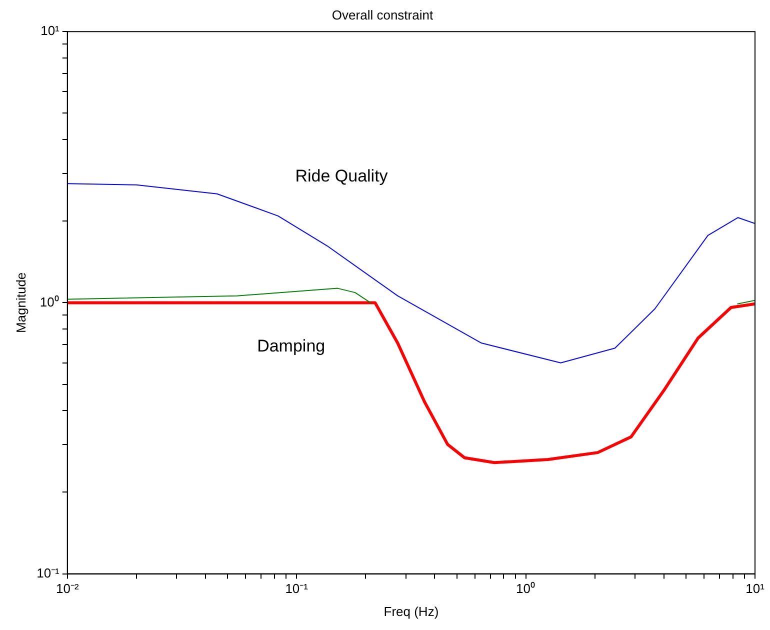 This screenshot has width=770, height=630. Describe the element at coordinates (383, 14) in the screenshot. I see `chart-title: Overall constraint` at that location.